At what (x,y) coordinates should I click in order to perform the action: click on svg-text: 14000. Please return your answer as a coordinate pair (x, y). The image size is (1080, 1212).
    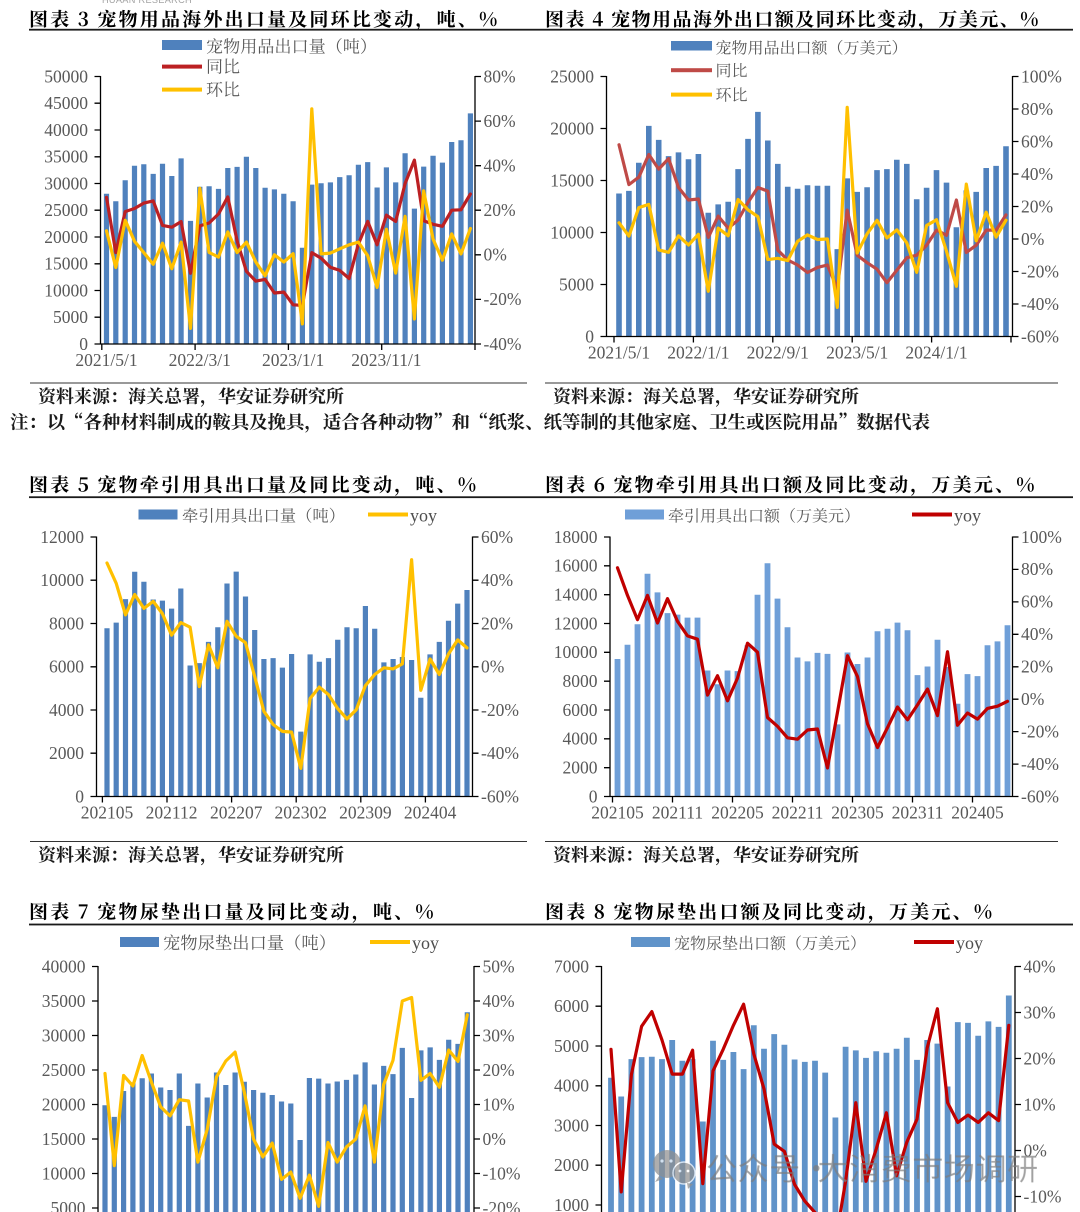
    Looking at the image, I should click on (576, 595).